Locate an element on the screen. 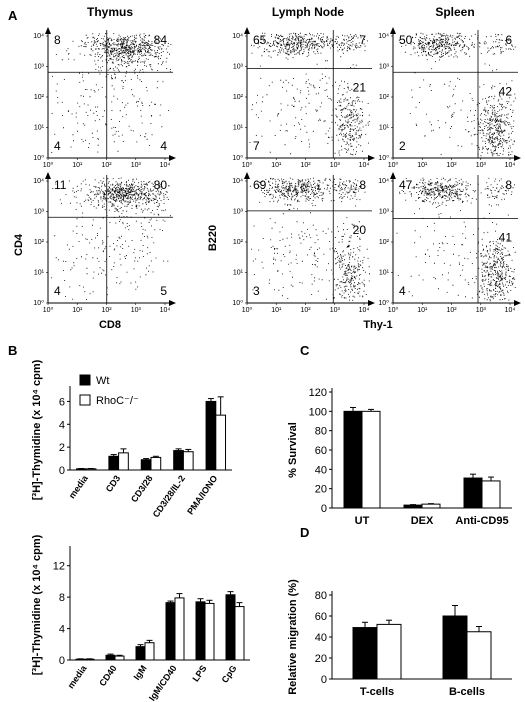  thymus-y-axis-label: CD4 is located at coordinates (19, 244).